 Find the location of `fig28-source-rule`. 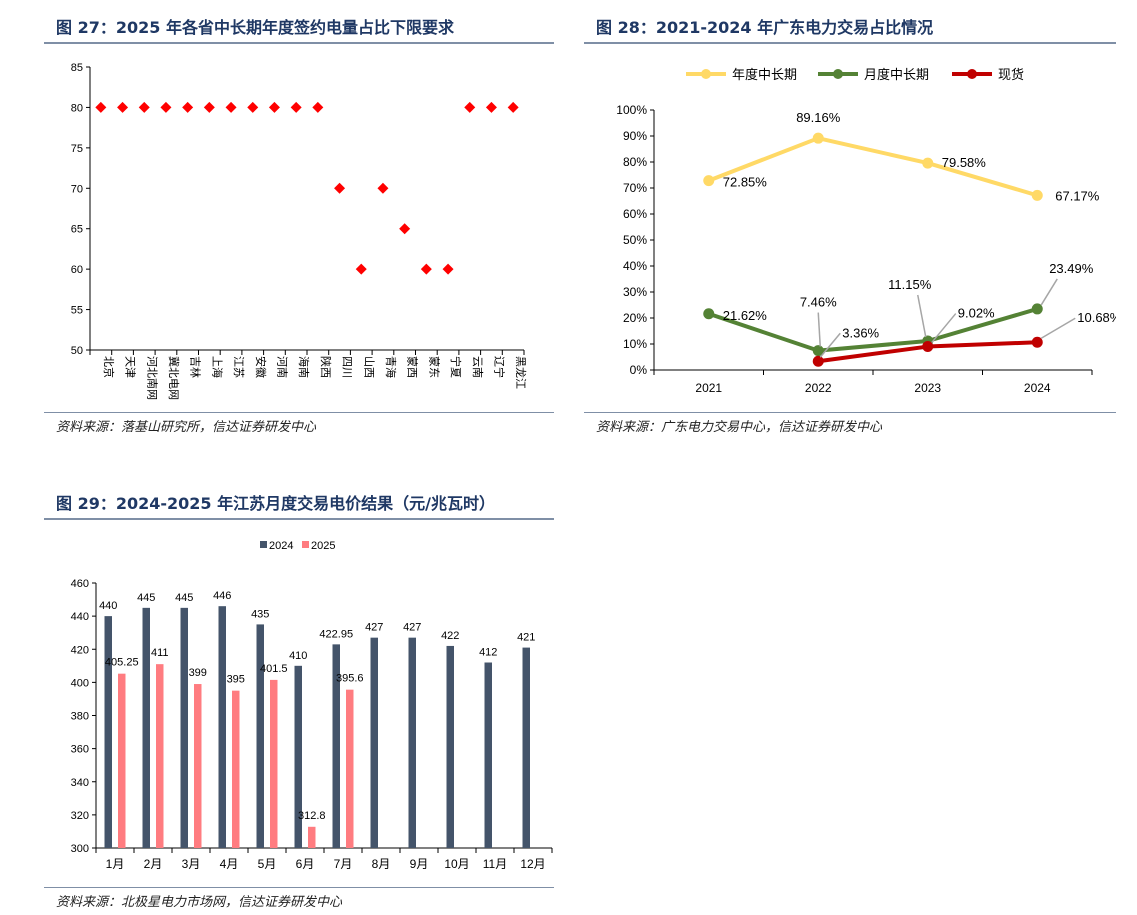

fig28-source-rule is located at coordinates (850, 412).